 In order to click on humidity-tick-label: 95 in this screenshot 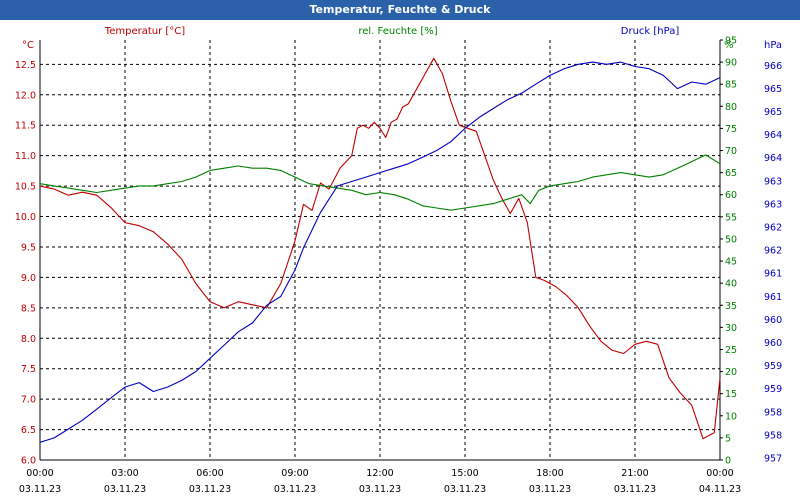, I will do `click(731, 41)`.